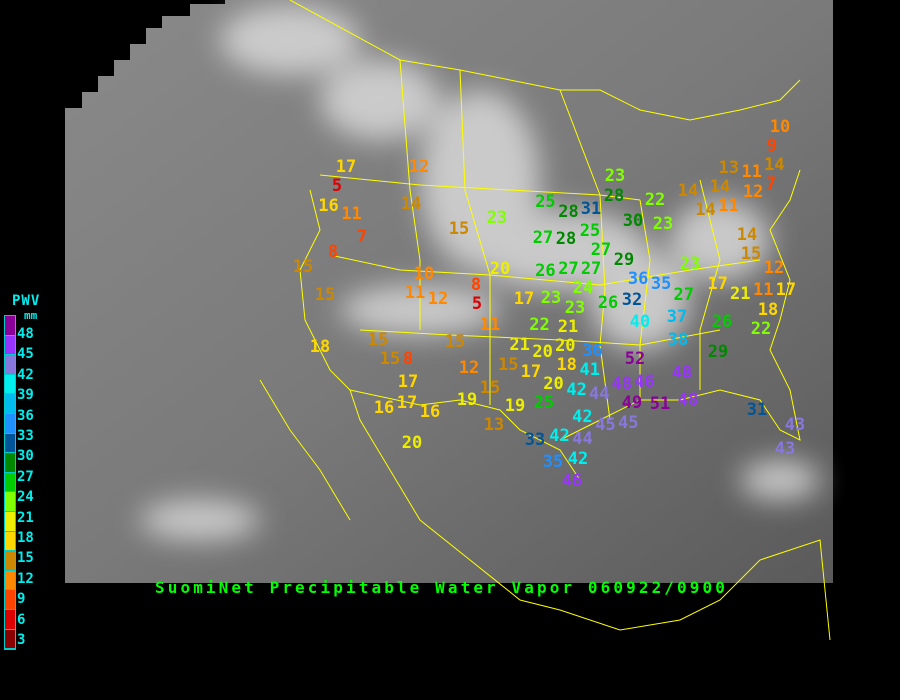 The height and width of the screenshot is (700, 900). I want to click on legend-tick-label: 9, so click(21, 599).